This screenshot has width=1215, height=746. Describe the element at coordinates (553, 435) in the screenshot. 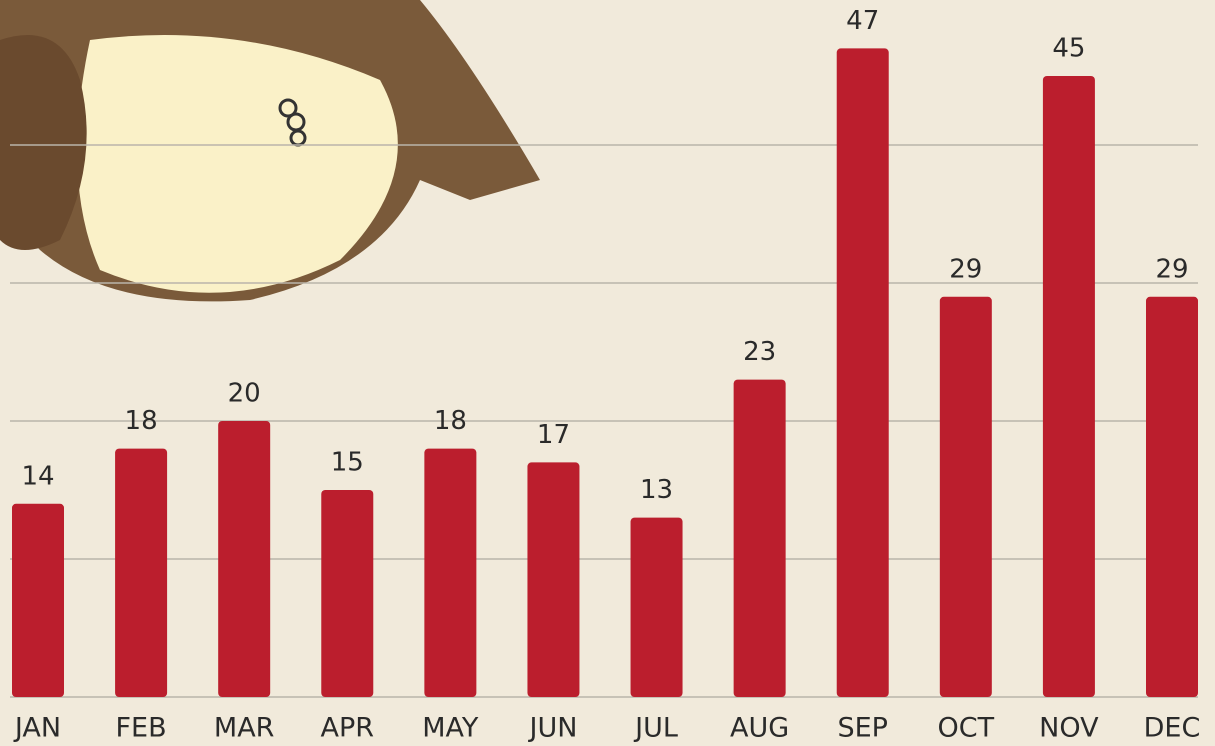

I see `value-label: 17` at that location.